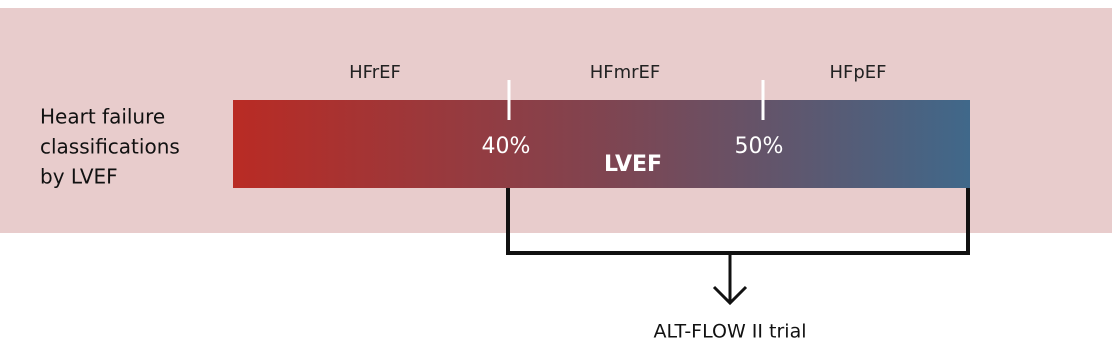 The height and width of the screenshot is (359, 1112). Describe the element at coordinates (375, 72) in the screenshot. I see `segment-label: HFrEF` at that location.